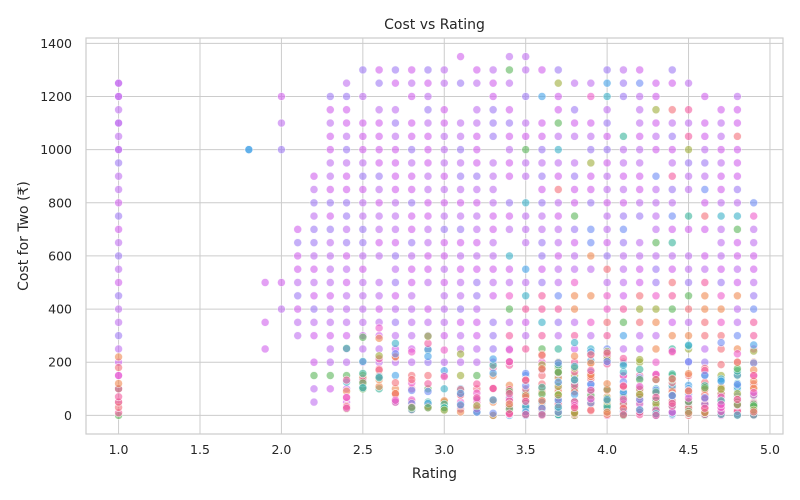  Describe the element at coordinates (434, 25) in the screenshot. I see `chart-title: Cost vs Rating` at that location.